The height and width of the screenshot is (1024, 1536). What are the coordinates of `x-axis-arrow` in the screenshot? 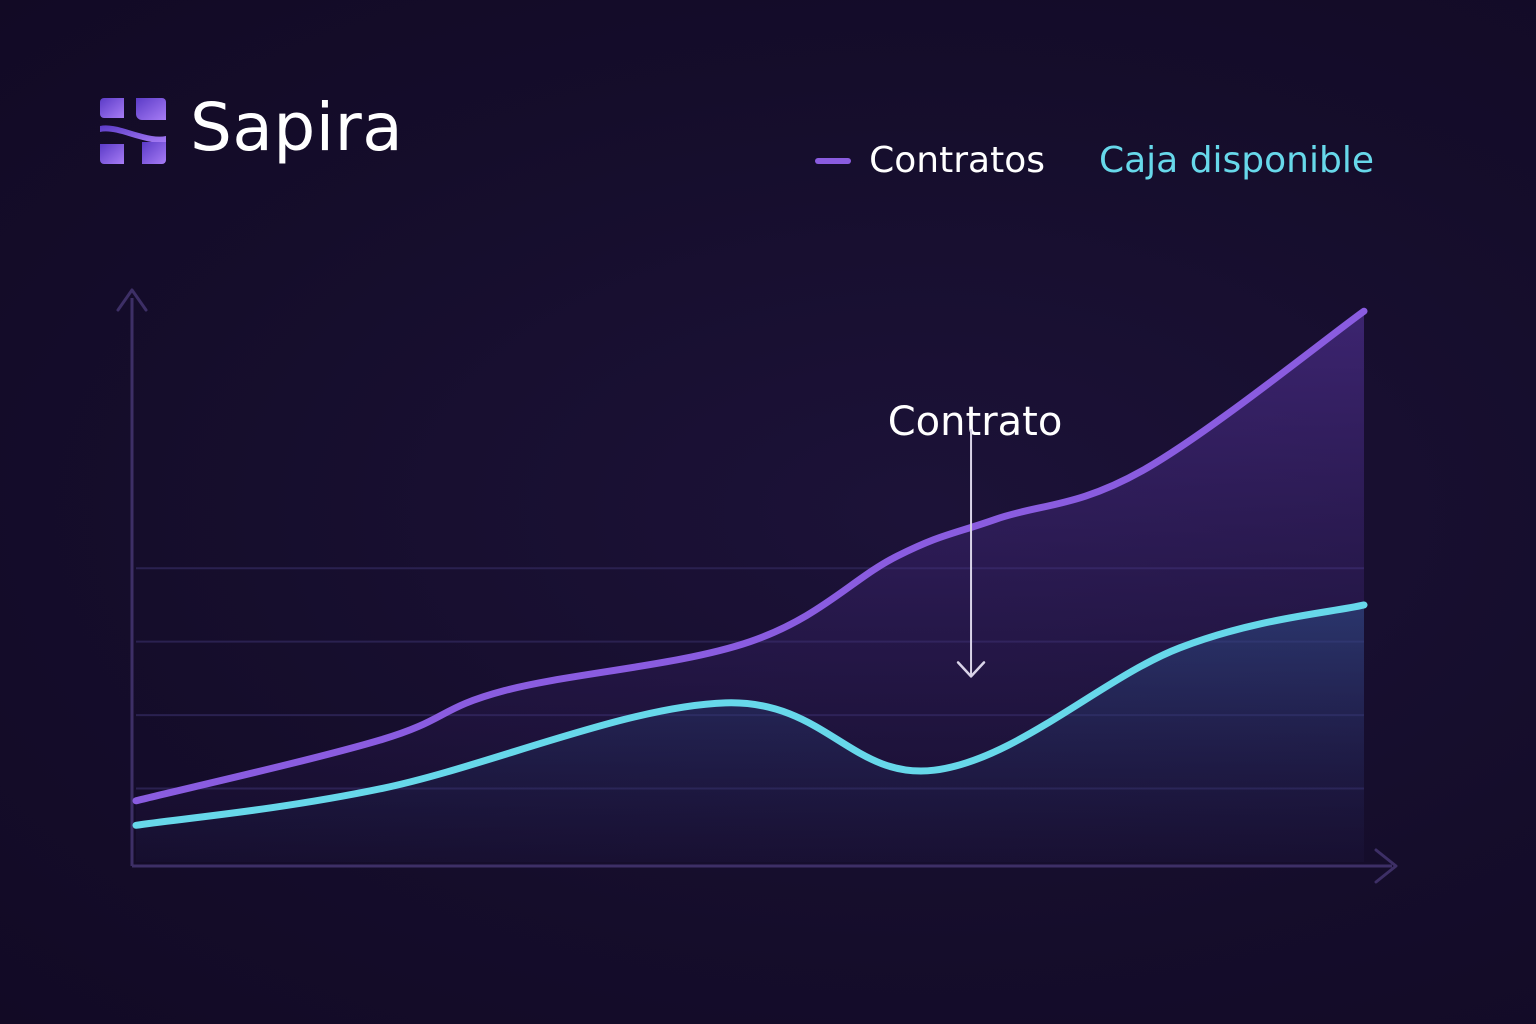 It's located at (1386, 866).